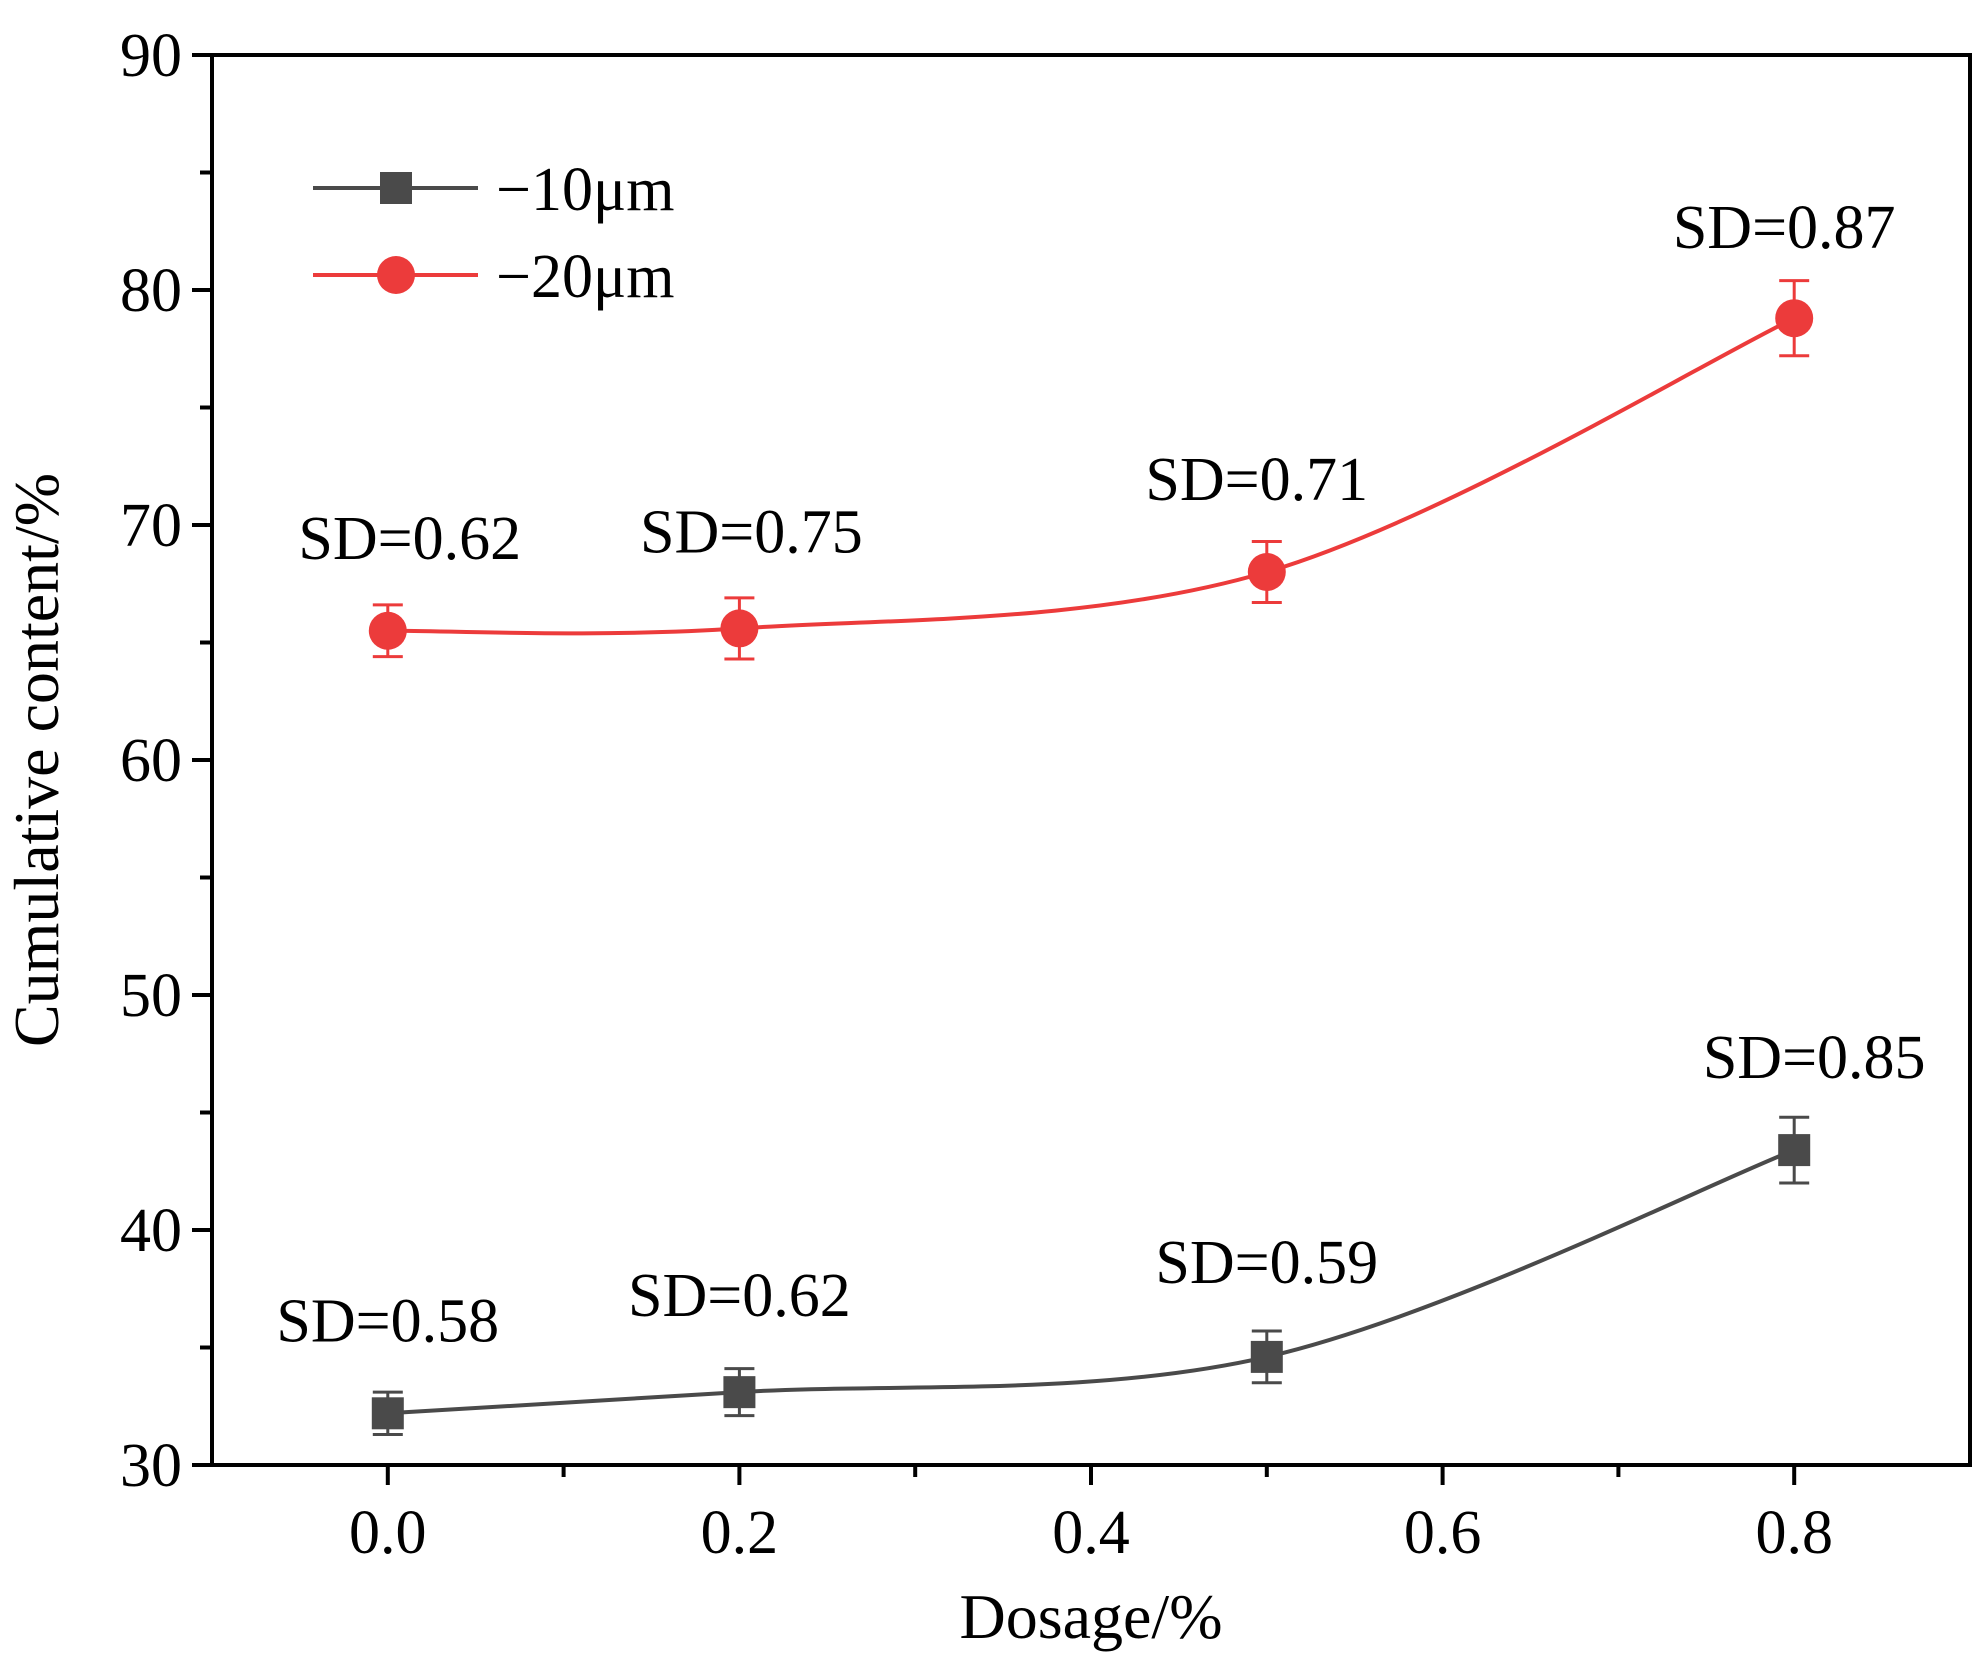 The height and width of the screenshot is (1669, 1984). I want to click on sd-label: SD=0.58, so click(387, 1321).